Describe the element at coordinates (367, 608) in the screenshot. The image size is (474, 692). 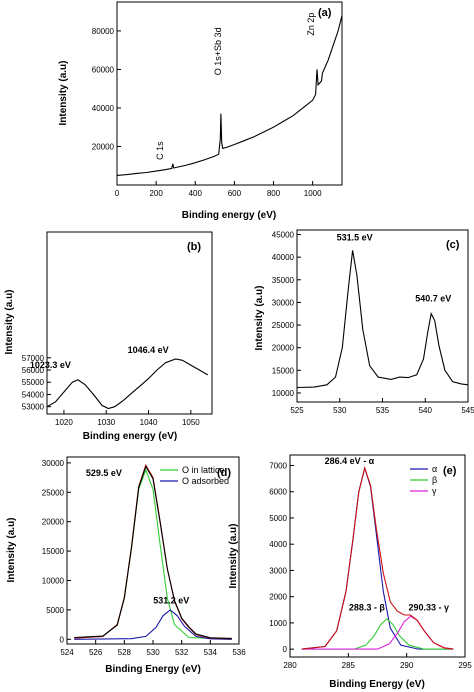
I see `panel-e-annotation: 288.3 - β` at that location.